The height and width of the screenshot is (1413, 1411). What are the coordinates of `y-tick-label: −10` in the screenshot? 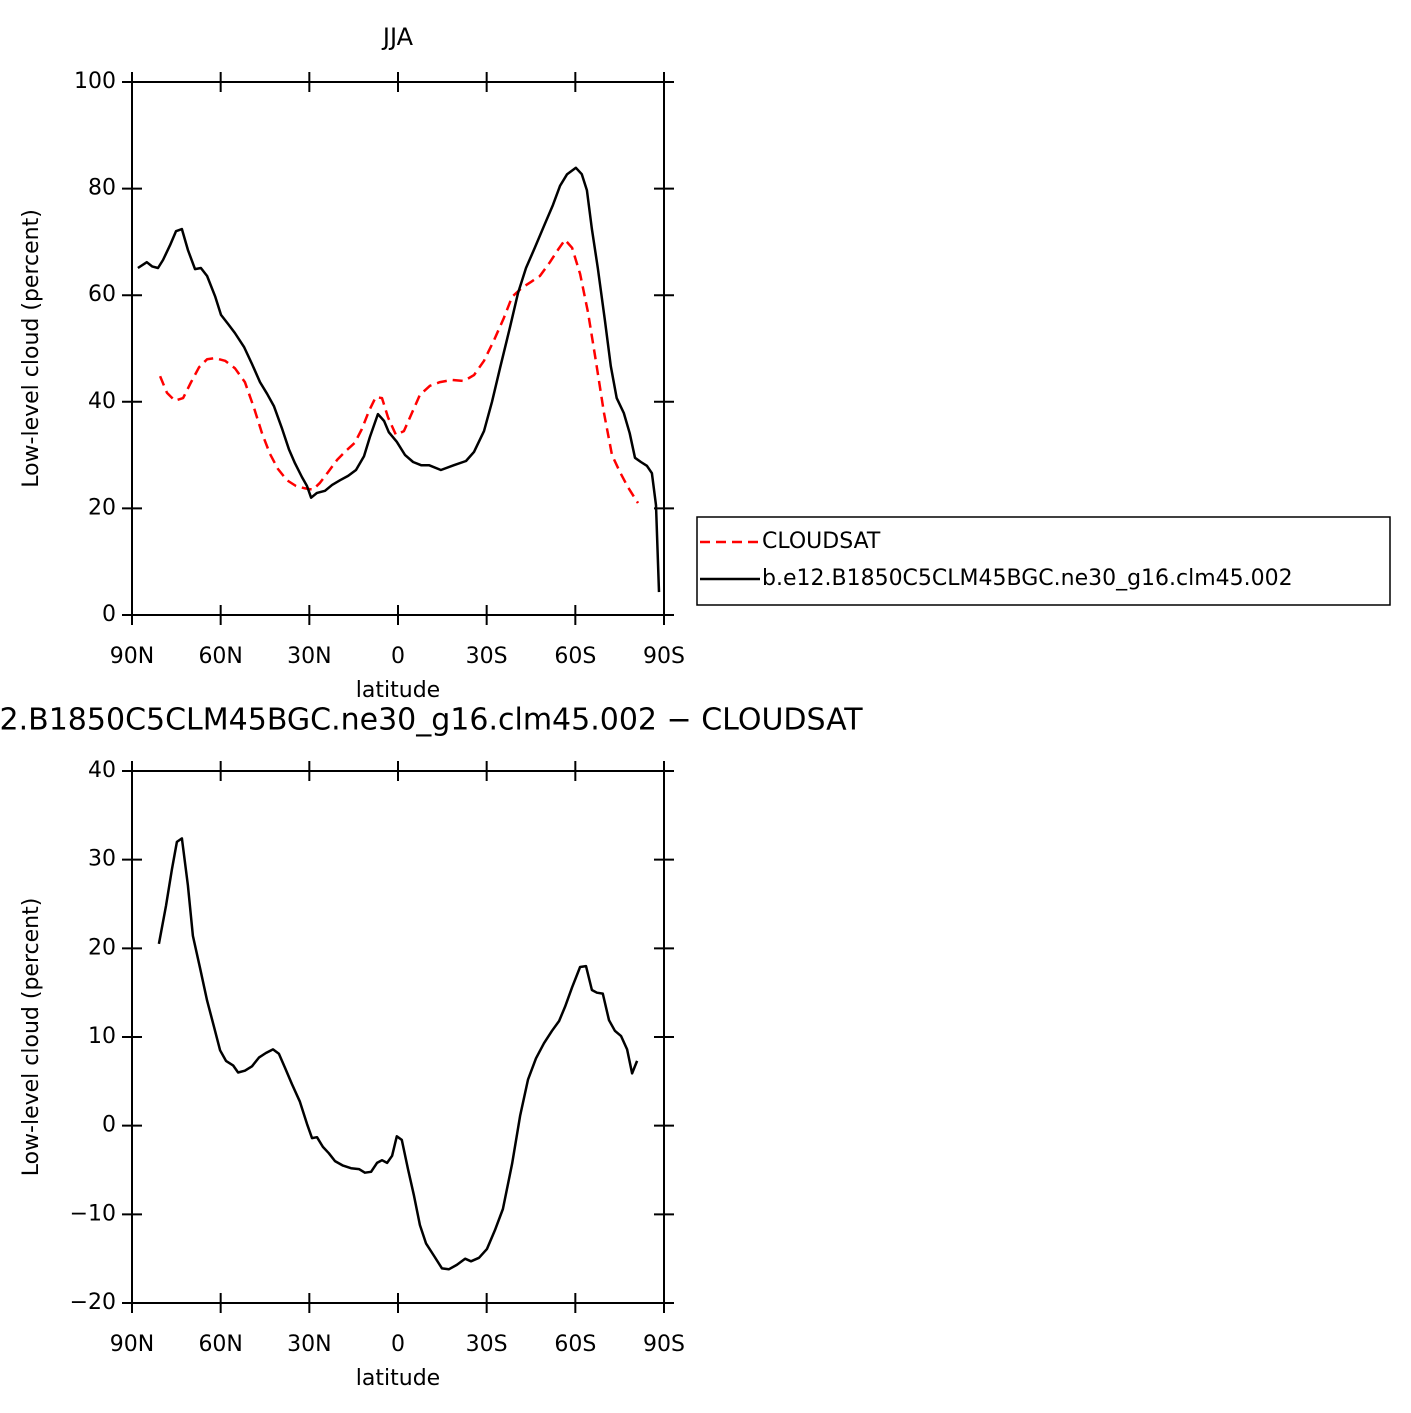 It's located at (93, 1213).